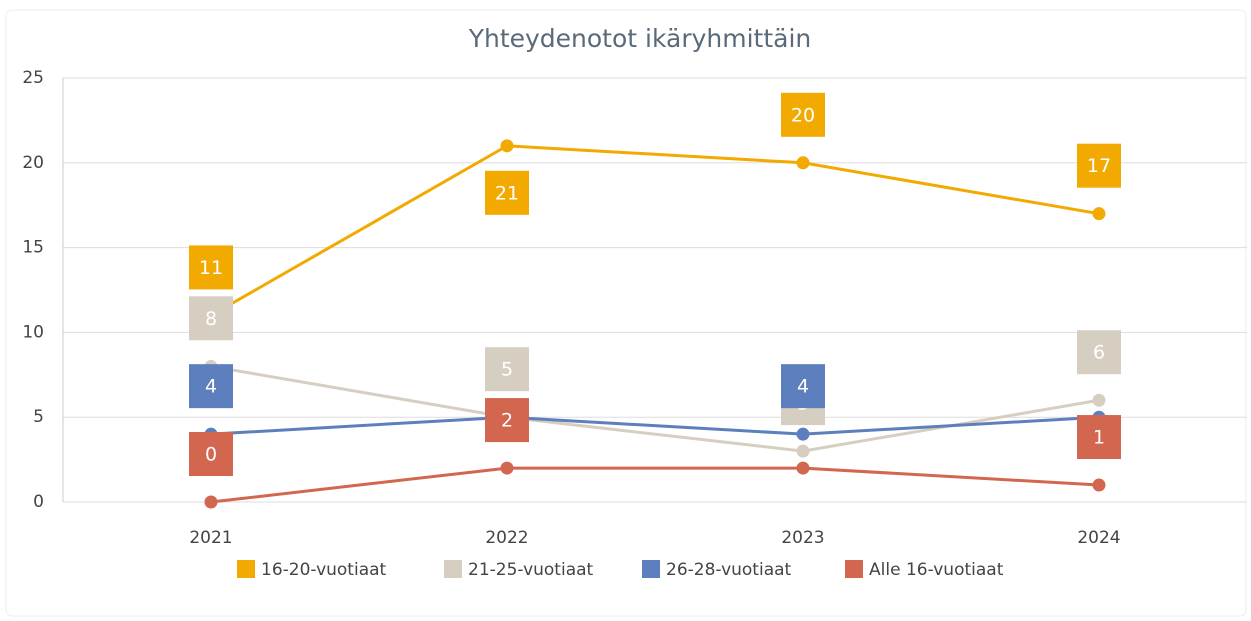 The width and height of the screenshot is (1251, 621). I want to click on data-label: 1, so click(1099, 438).